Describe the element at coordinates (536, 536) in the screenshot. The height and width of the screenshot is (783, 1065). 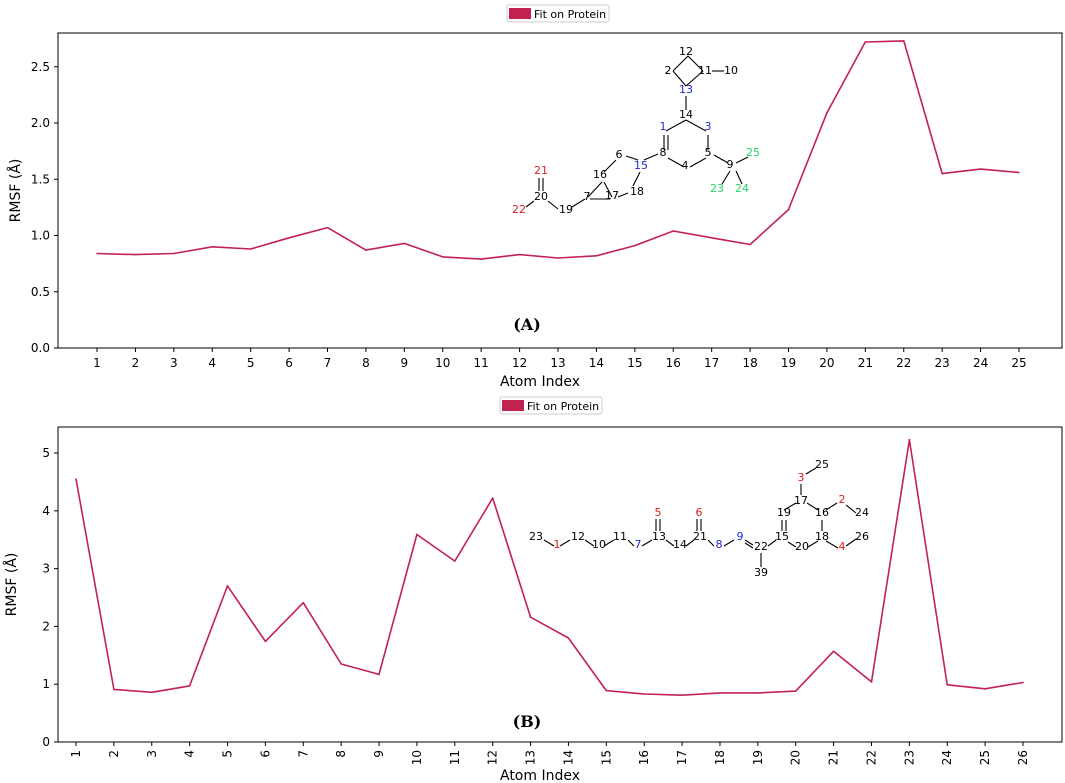
I see `atom-label: 23` at that location.